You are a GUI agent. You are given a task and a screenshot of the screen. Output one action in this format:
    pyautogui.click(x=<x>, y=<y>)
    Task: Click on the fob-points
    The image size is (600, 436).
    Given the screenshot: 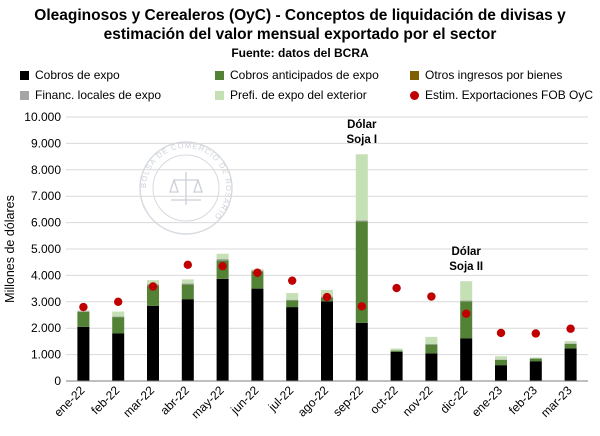 What is the action you would take?
    pyautogui.click(x=327, y=299)
    